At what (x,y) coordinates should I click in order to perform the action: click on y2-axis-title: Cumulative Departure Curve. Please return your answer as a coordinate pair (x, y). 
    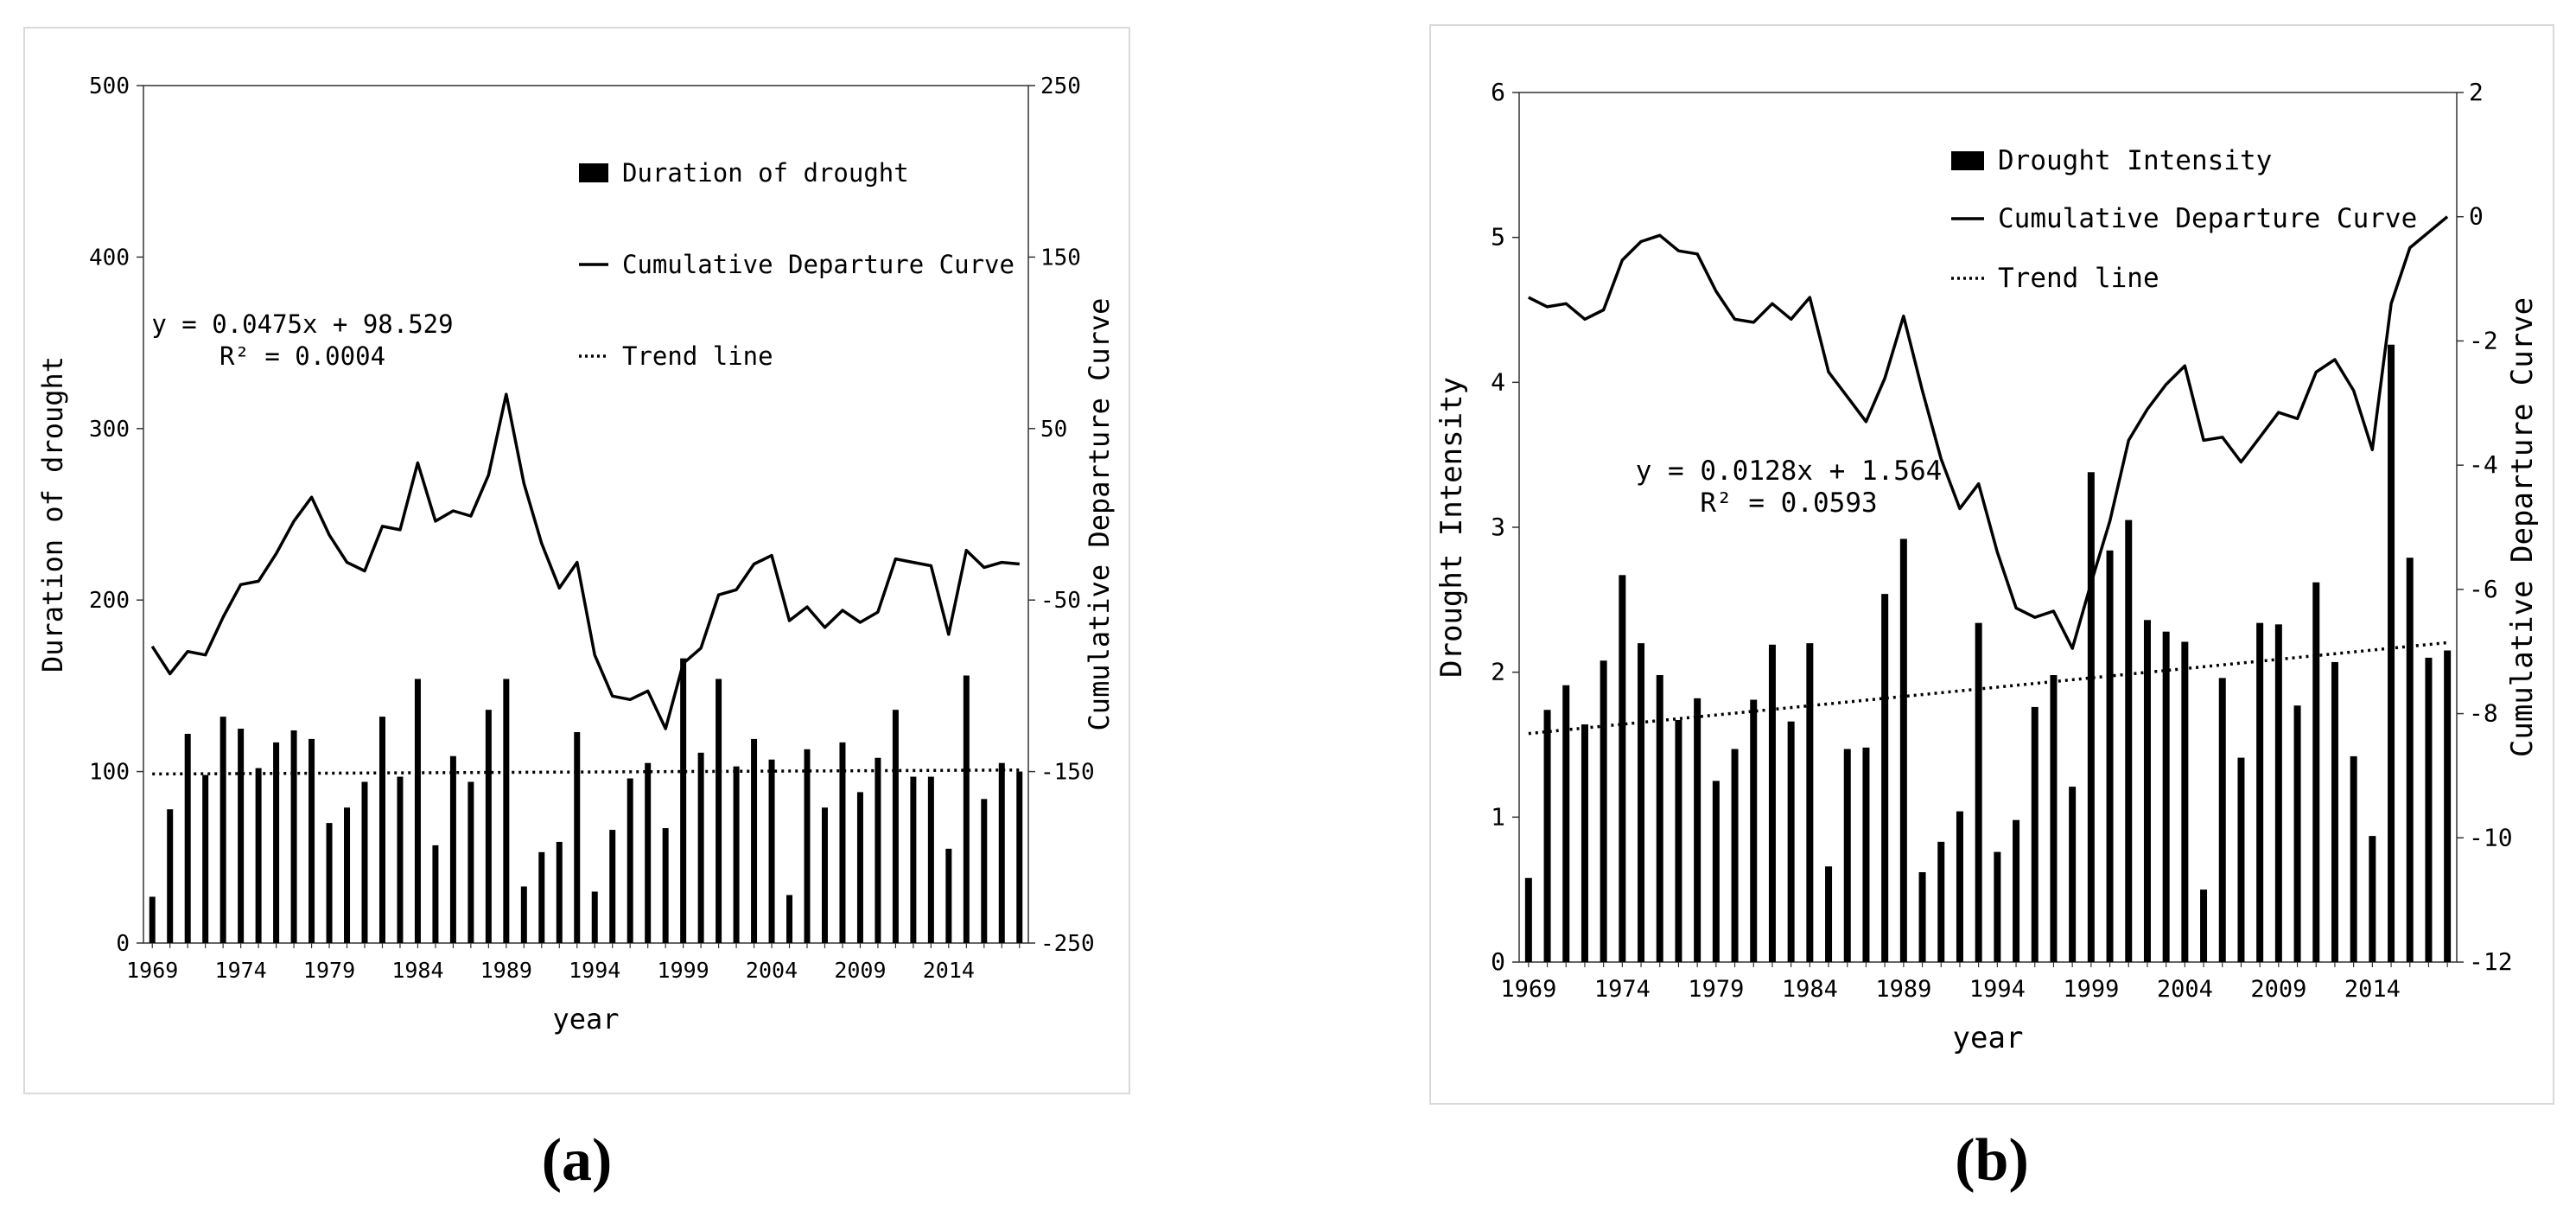
    Looking at the image, I should click on (2523, 527).